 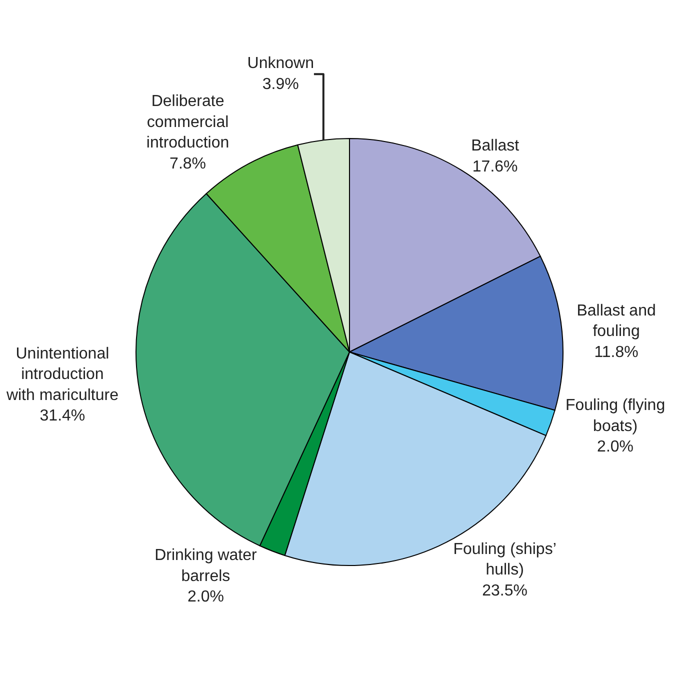 What do you see at coordinates (206, 566) in the screenshot?
I see `slice-label: Drinking water barrels` at bounding box center [206, 566].